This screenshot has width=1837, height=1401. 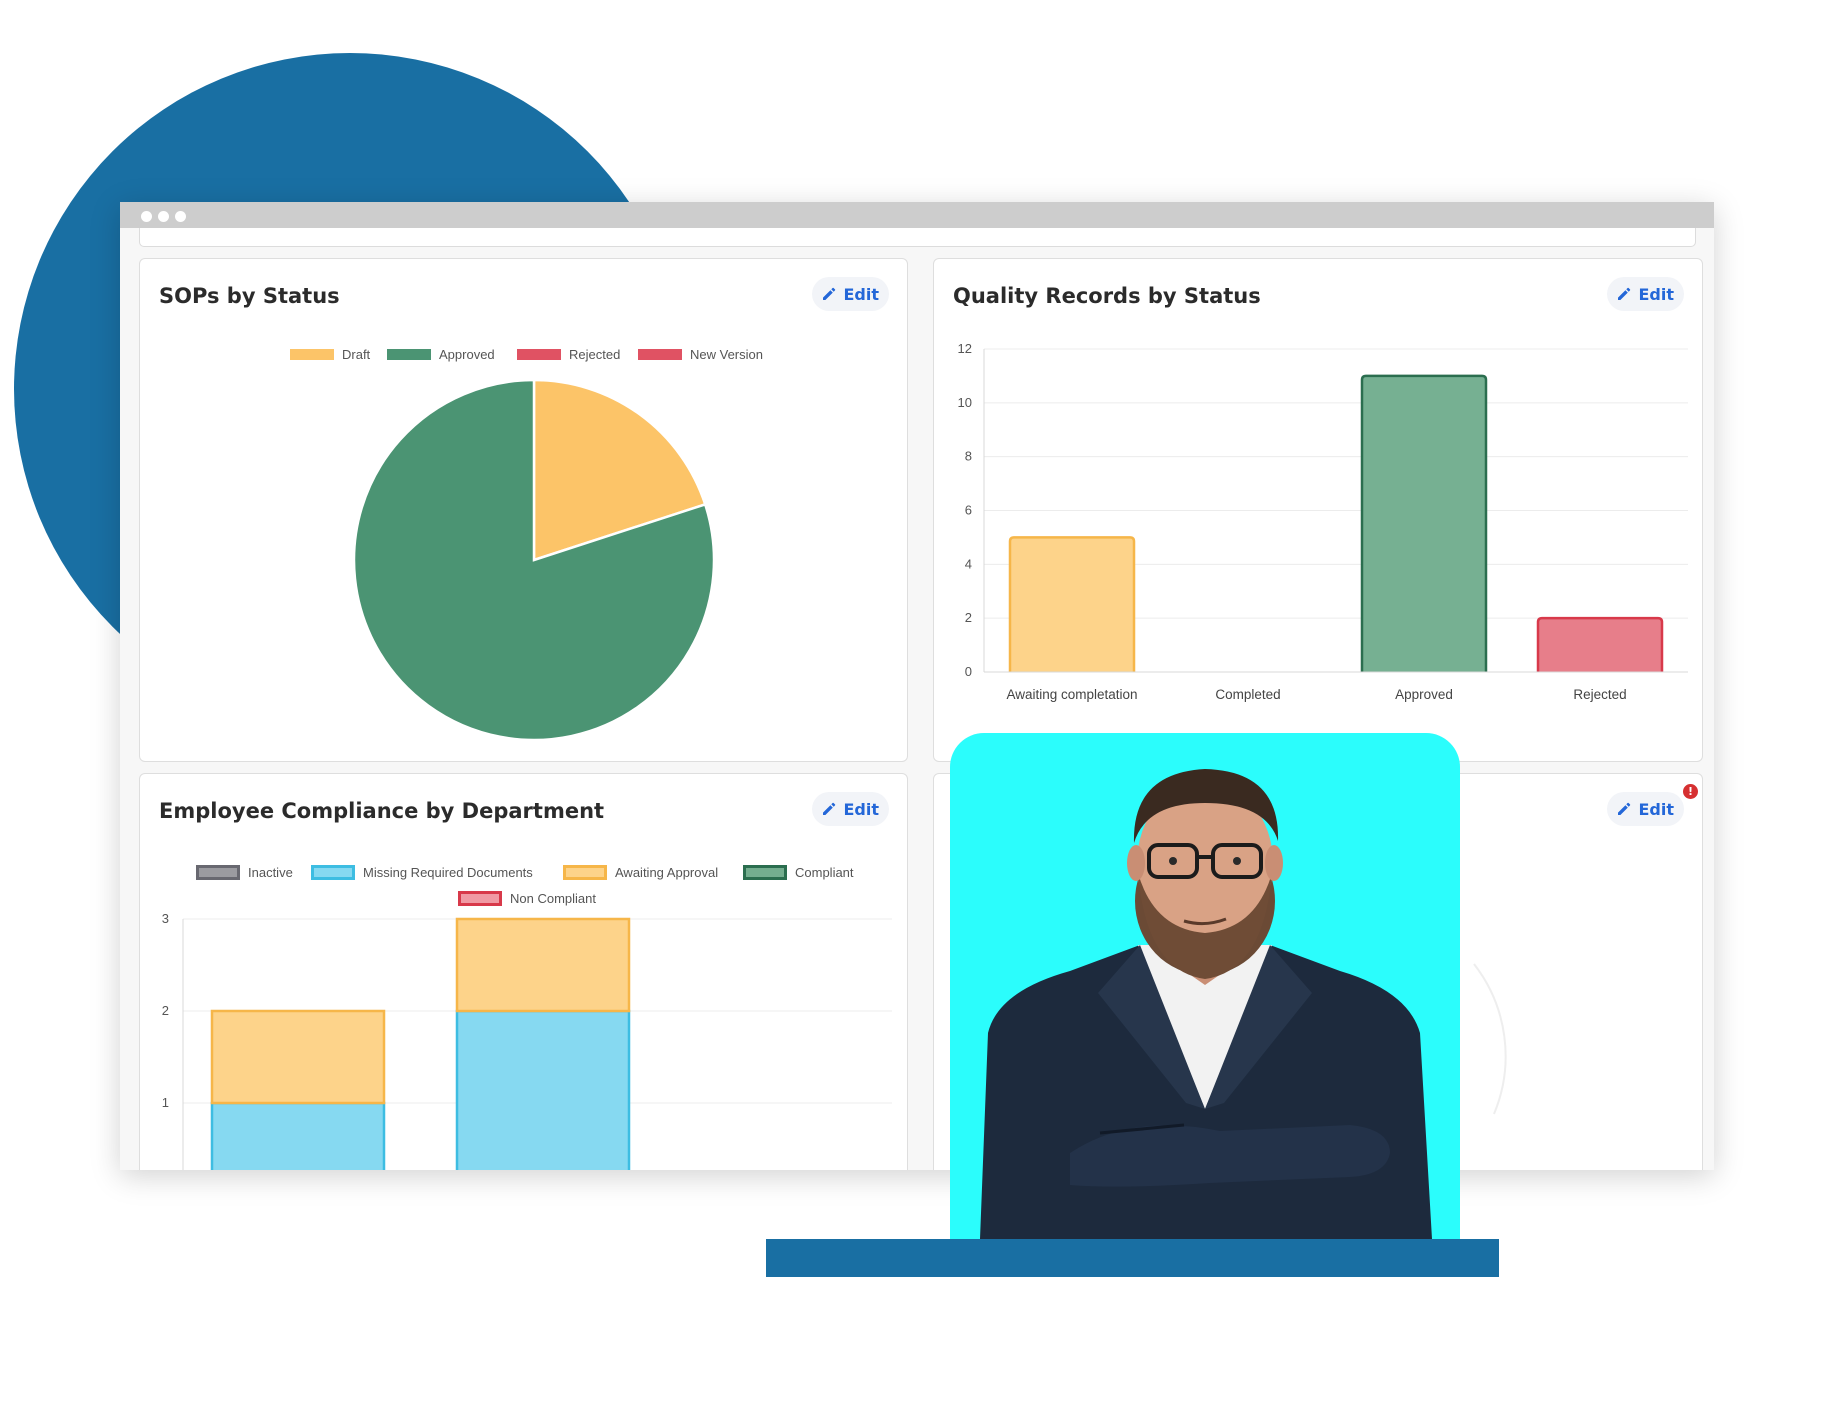 I want to click on legend-item-non-compliant: Non Compliant, so click(x=527, y=898).